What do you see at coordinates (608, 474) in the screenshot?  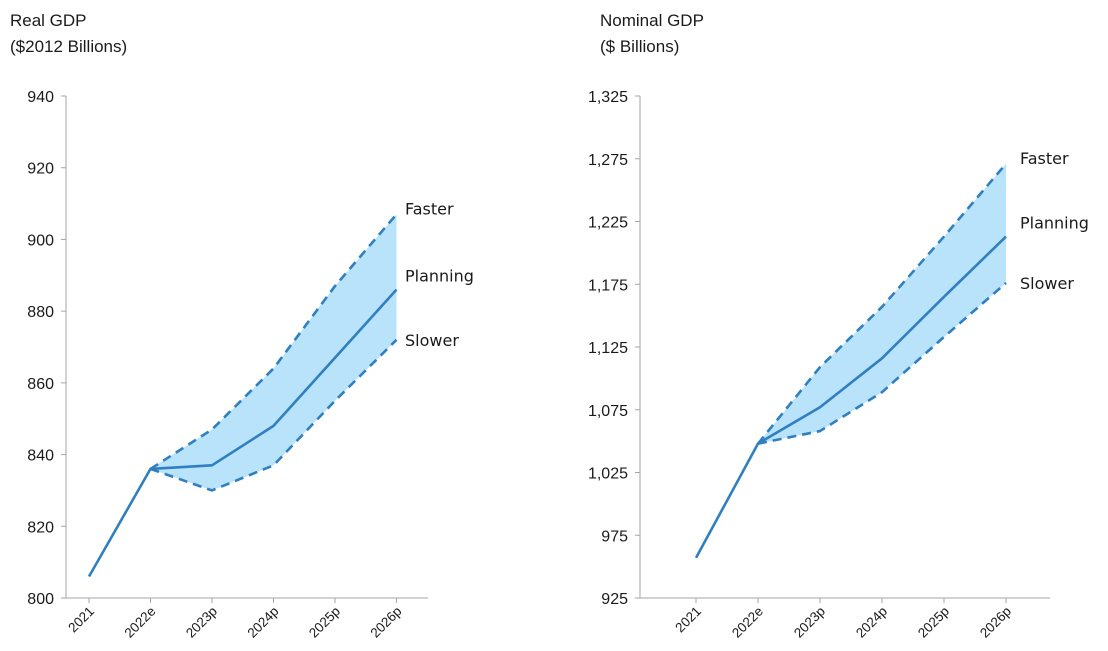 I see `y-tick-label: 1,025` at bounding box center [608, 474].